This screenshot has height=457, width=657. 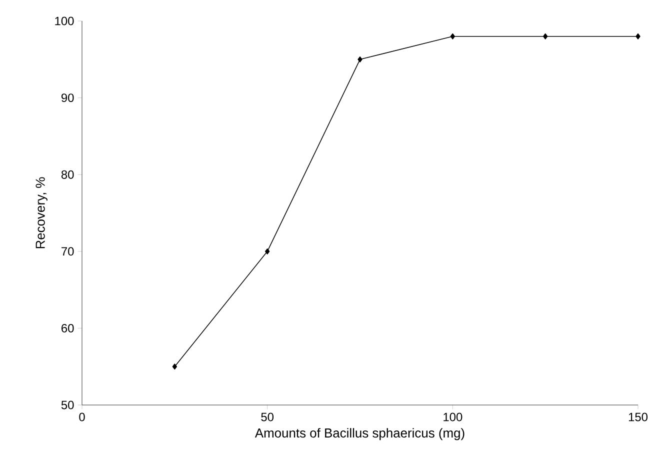 I want to click on y-tick-label: 80, so click(x=67, y=174).